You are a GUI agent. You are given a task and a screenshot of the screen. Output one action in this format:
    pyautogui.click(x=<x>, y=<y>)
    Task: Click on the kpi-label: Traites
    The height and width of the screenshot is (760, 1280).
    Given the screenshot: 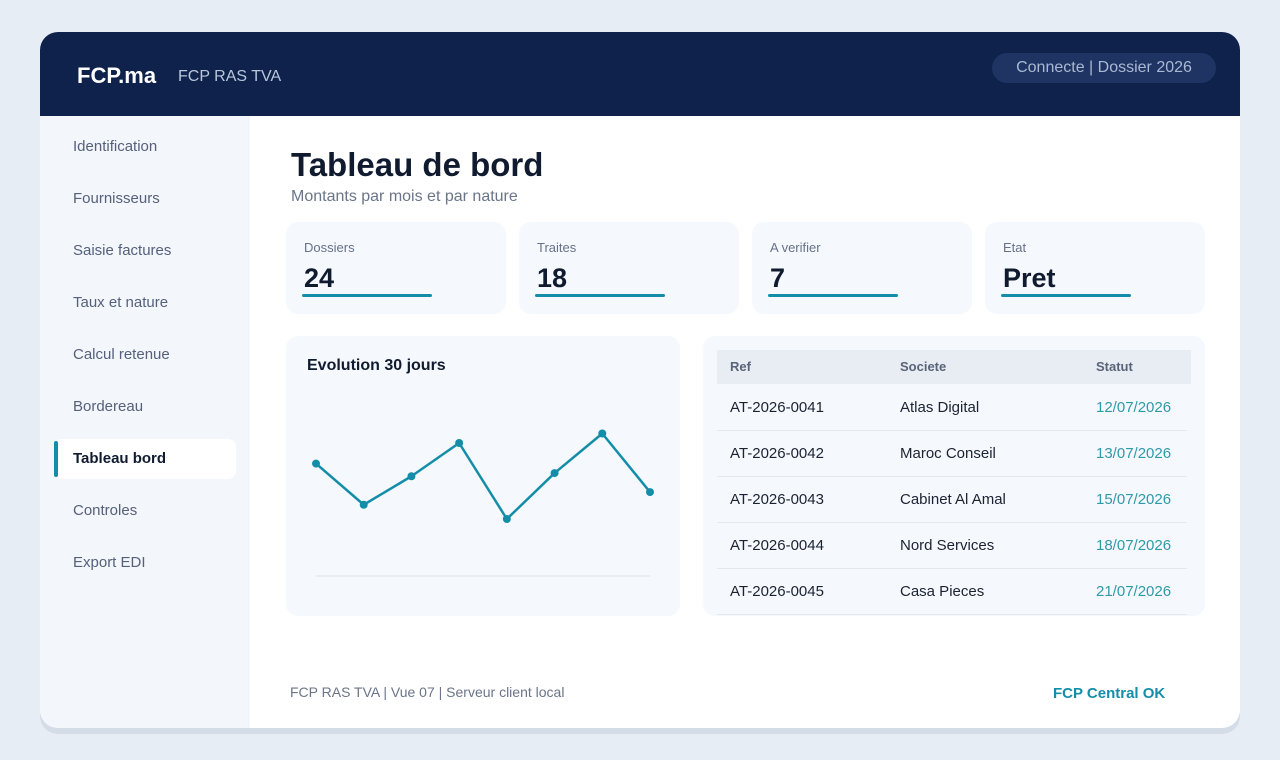 What is the action you would take?
    pyautogui.click(x=557, y=247)
    